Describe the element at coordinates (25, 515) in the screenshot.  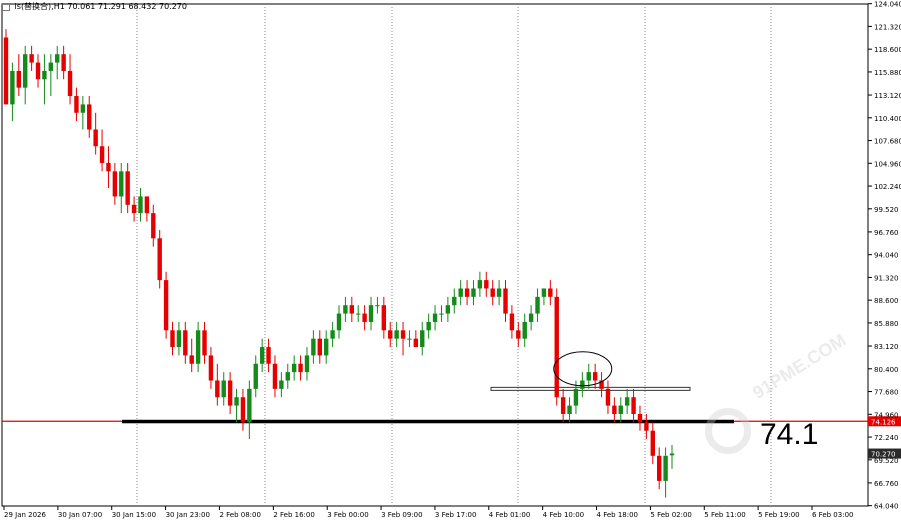
I see `x-tick-label: 29 Jan 2026` at that location.